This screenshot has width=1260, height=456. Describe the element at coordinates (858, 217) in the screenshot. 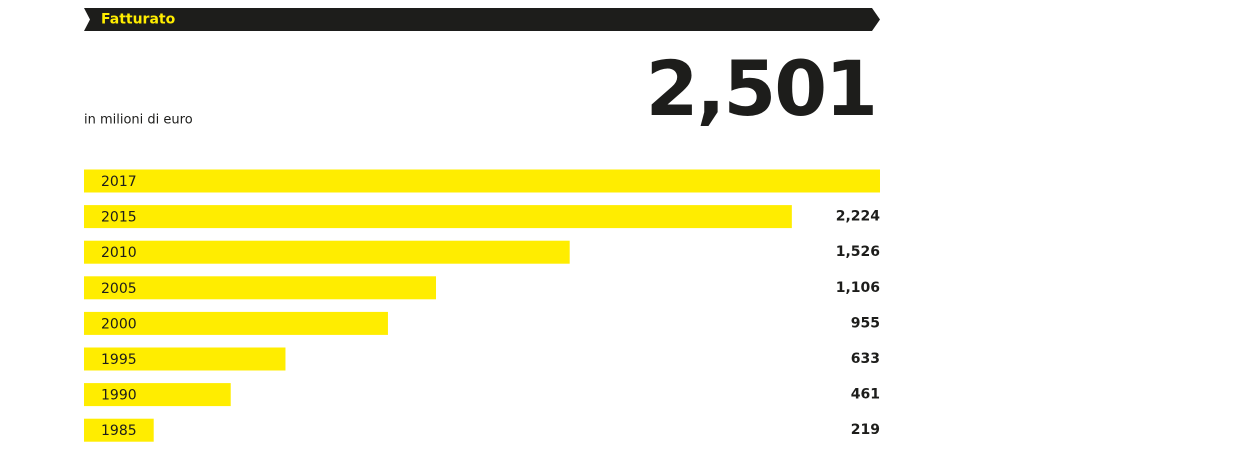

I see `value-label: 2,224` at that location.